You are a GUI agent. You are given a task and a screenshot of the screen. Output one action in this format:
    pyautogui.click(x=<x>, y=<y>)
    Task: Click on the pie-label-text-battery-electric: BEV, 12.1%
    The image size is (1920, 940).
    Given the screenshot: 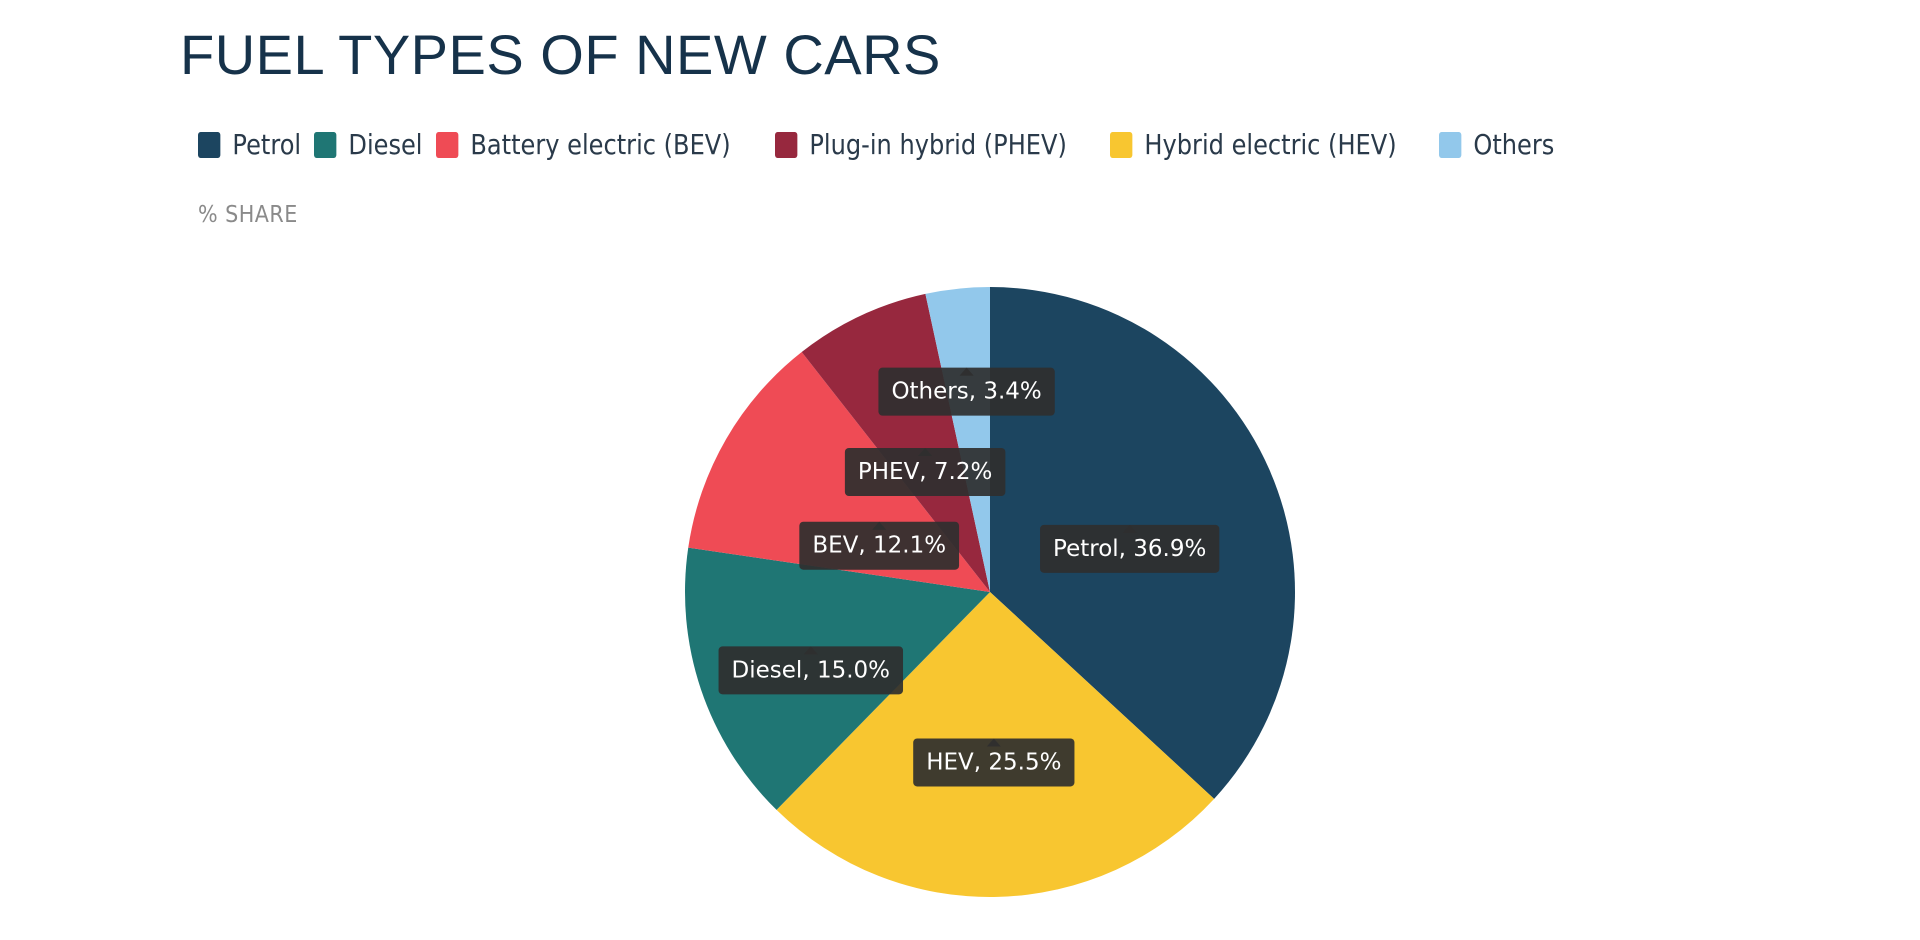 What is the action you would take?
    pyautogui.click(x=879, y=546)
    